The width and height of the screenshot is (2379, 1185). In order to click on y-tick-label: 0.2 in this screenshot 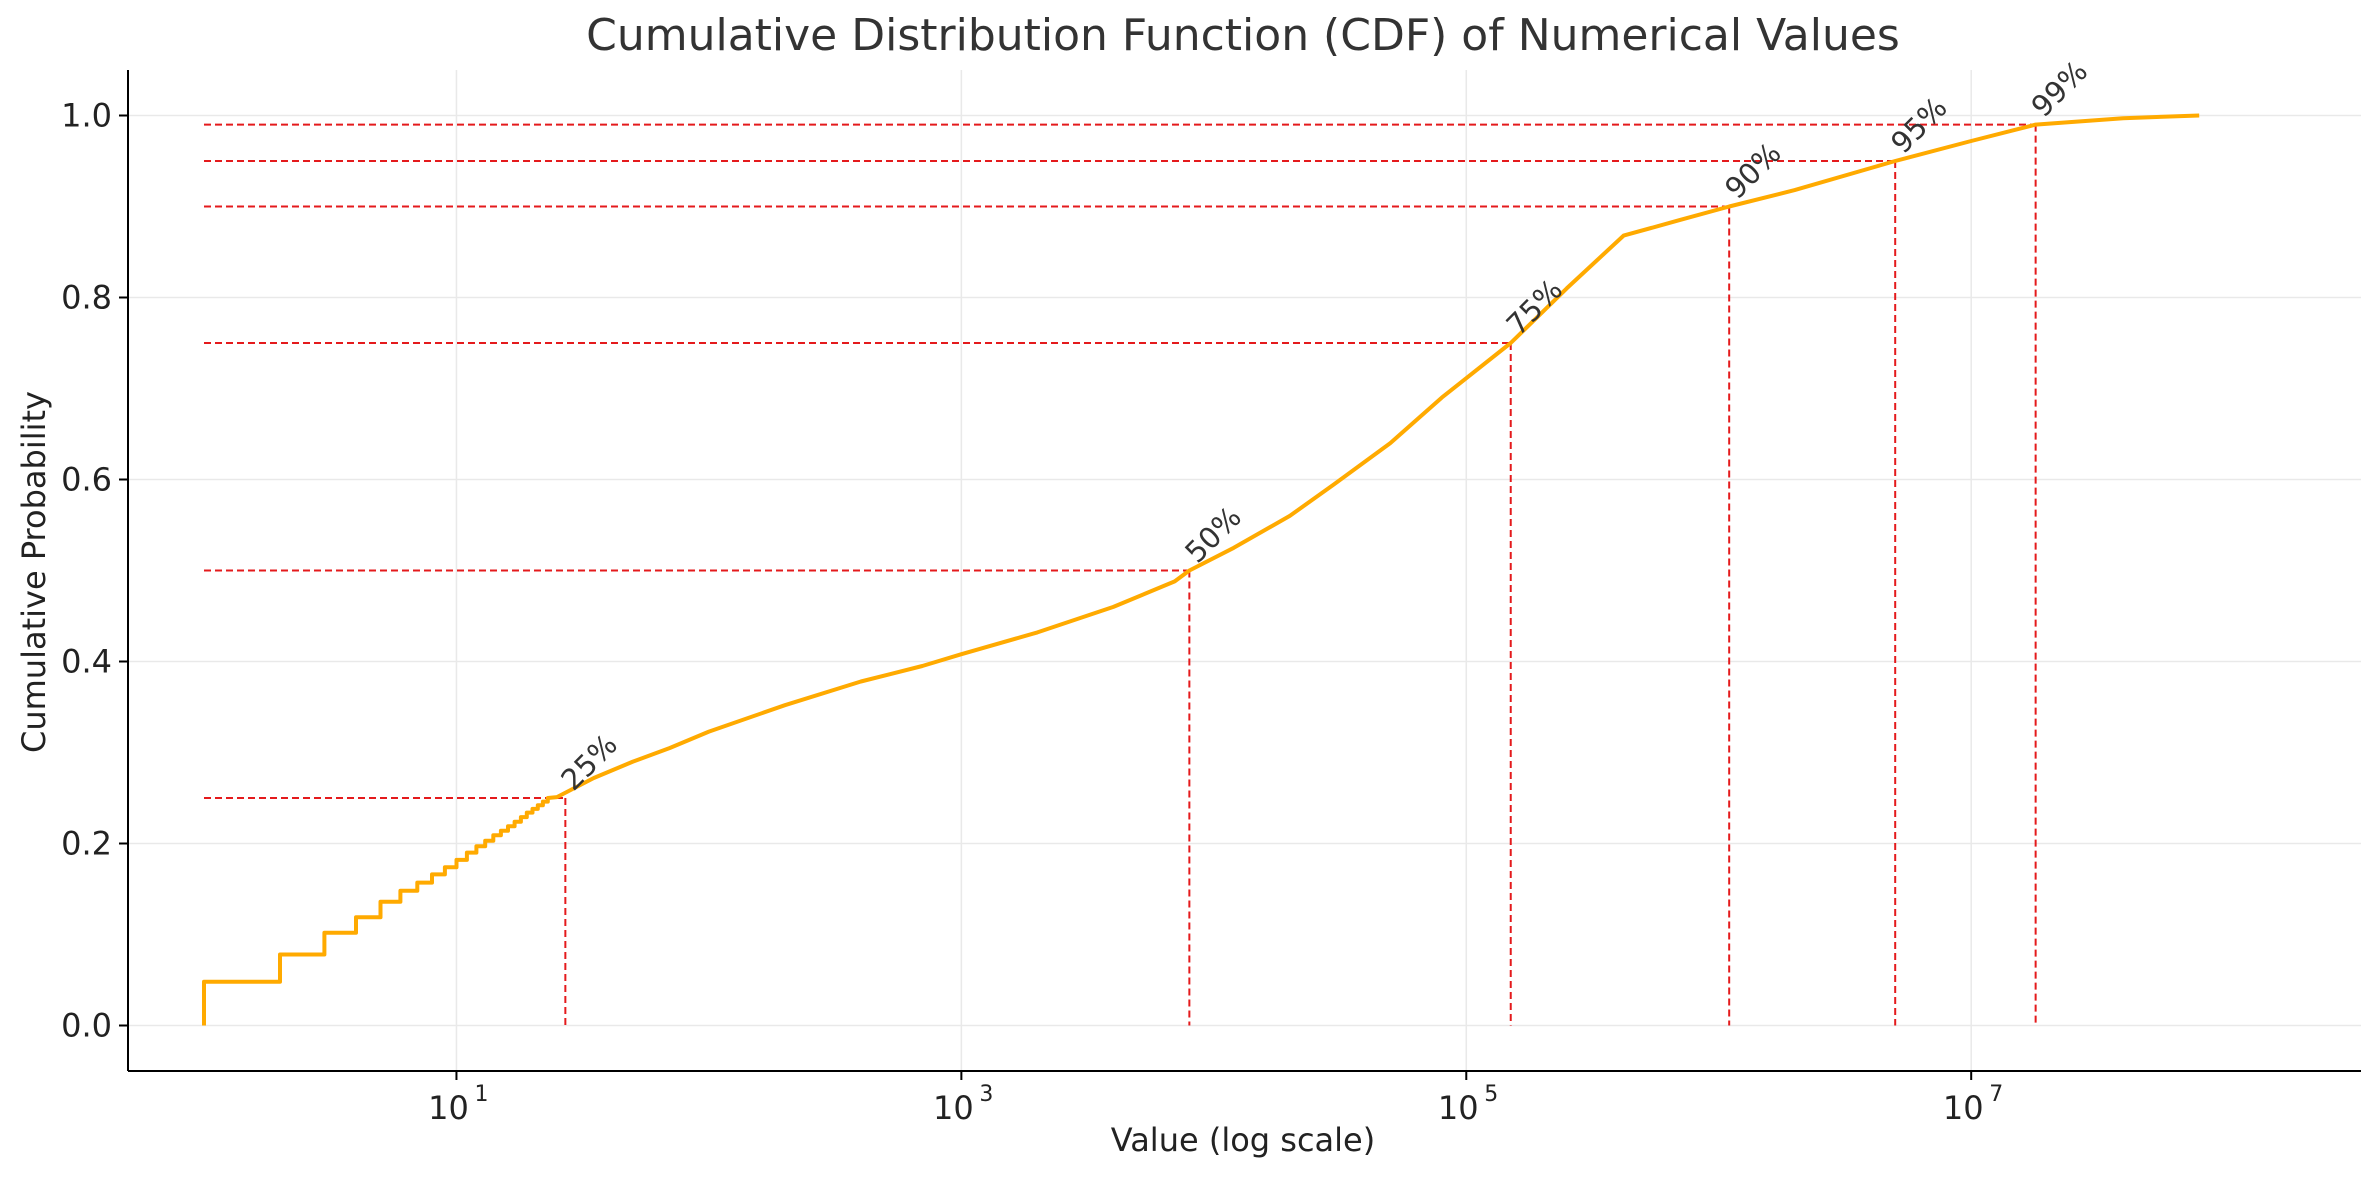, I will do `click(86, 844)`.